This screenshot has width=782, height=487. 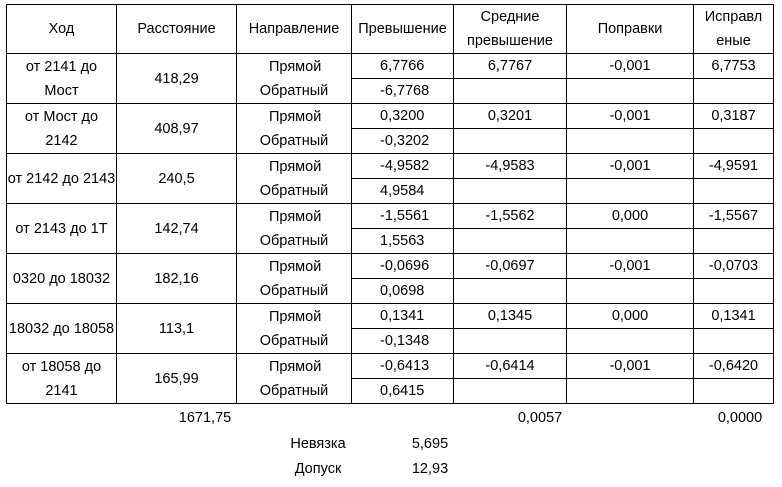 I want to click on tolerance-label: Допуск, so click(x=318, y=469).